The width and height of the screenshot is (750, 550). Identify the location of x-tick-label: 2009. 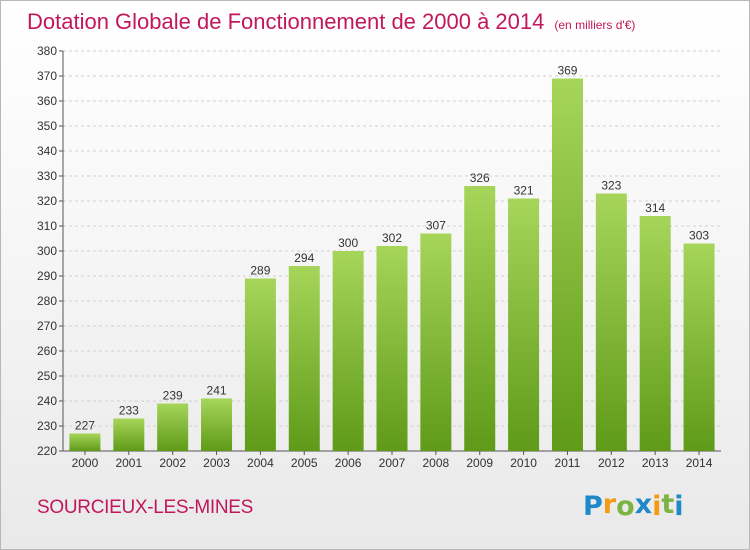
(479, 463).